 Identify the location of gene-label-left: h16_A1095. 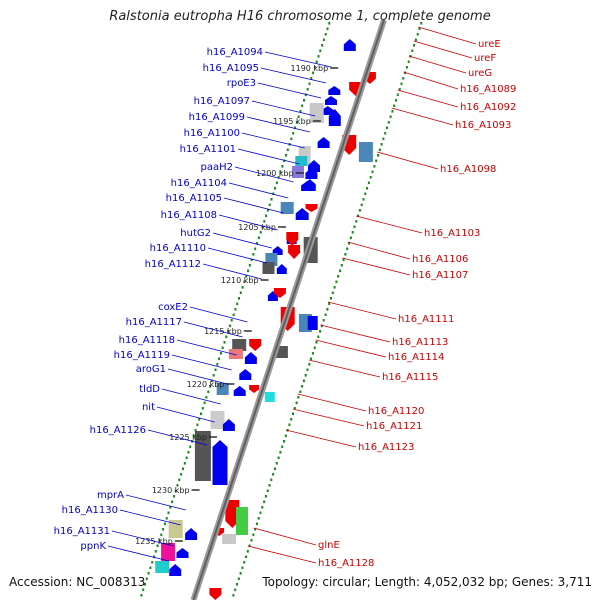
(231, 68).